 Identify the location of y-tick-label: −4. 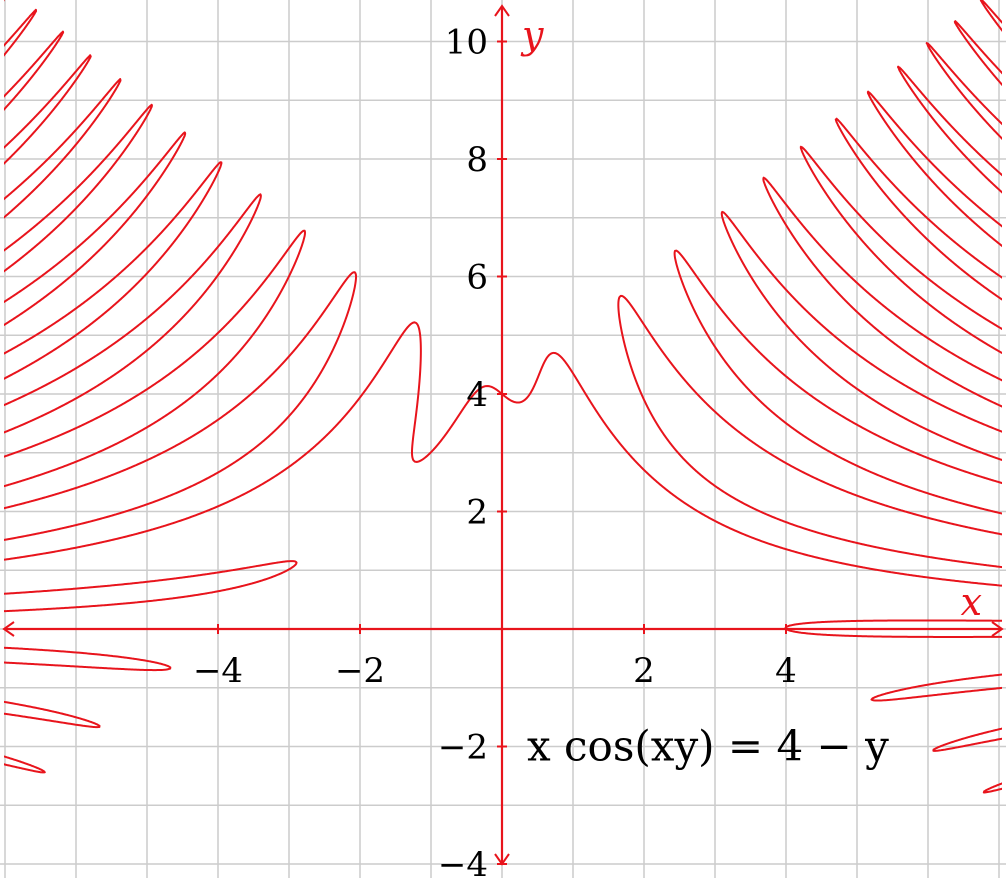
(463, 861).